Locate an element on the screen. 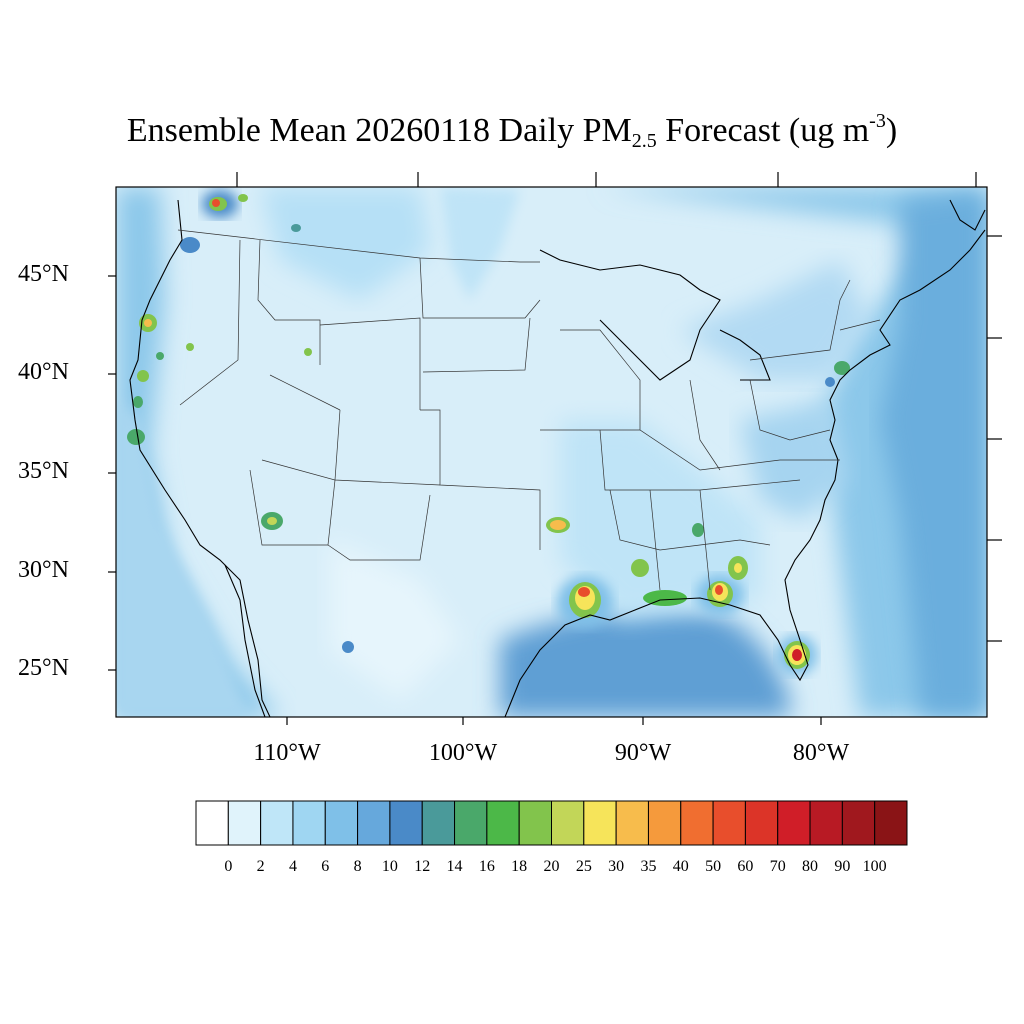  hotspot-phoenix-area is located at coordinates (272, 521).